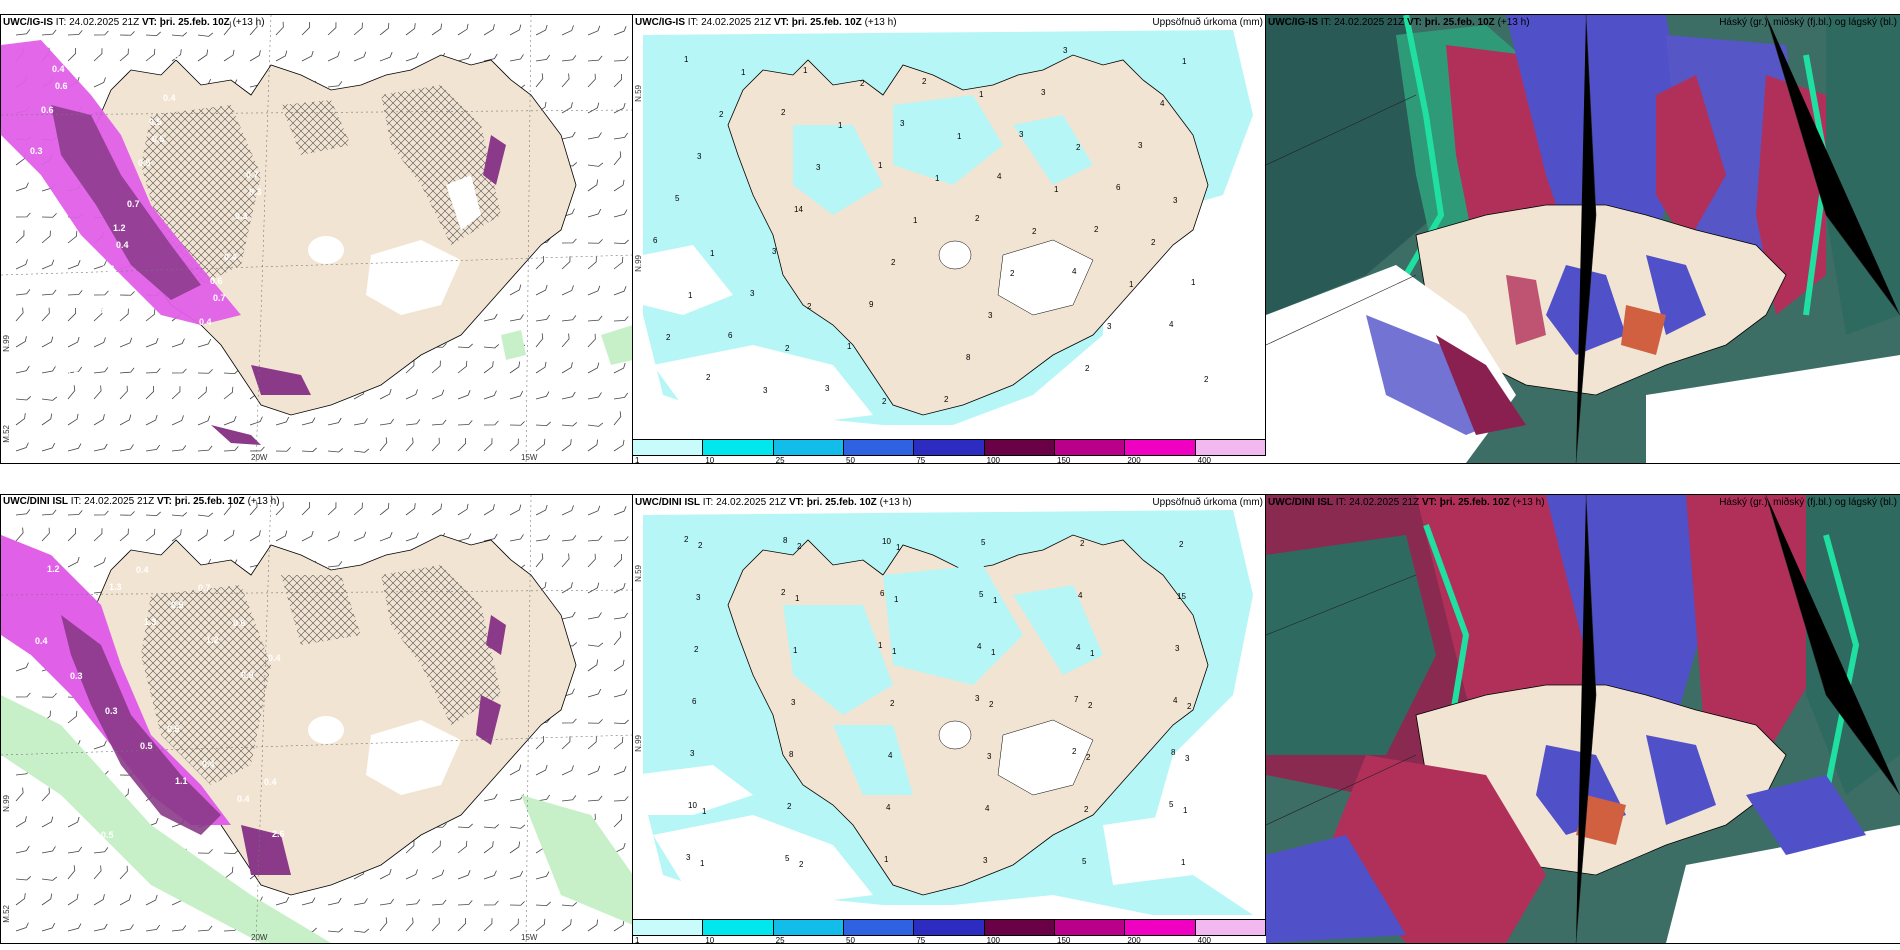  Describe the element at coordinates (1175, 200) in the screenshot. I see `value-label: 3` at that location.